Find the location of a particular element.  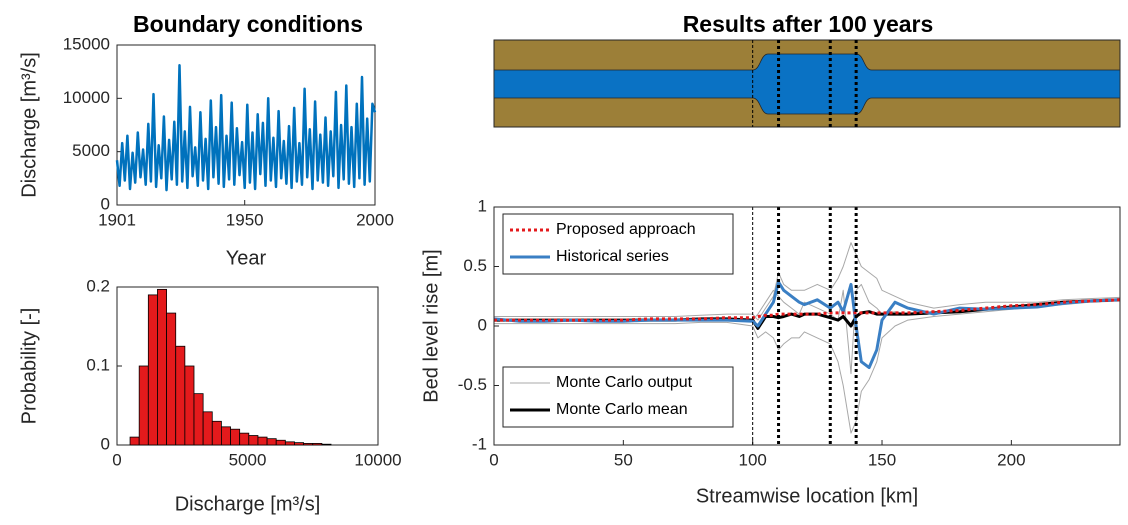

y-tick-label: 5000 is located at coordinates (91, 150).